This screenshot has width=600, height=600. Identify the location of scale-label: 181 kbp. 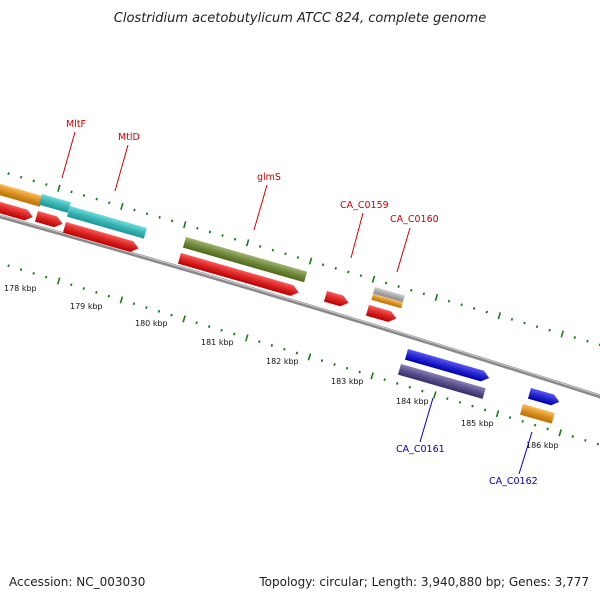
(217, 342).